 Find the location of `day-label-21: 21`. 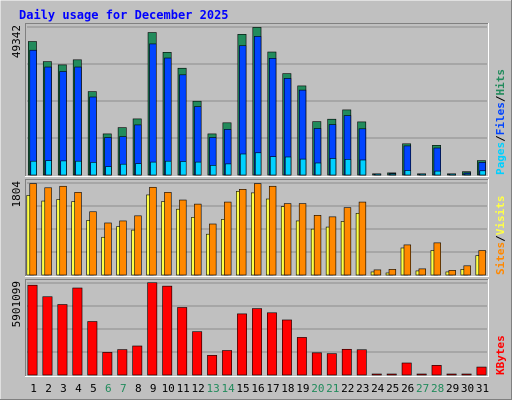

day-label-21: 21 is located at coordinates (332, 388).